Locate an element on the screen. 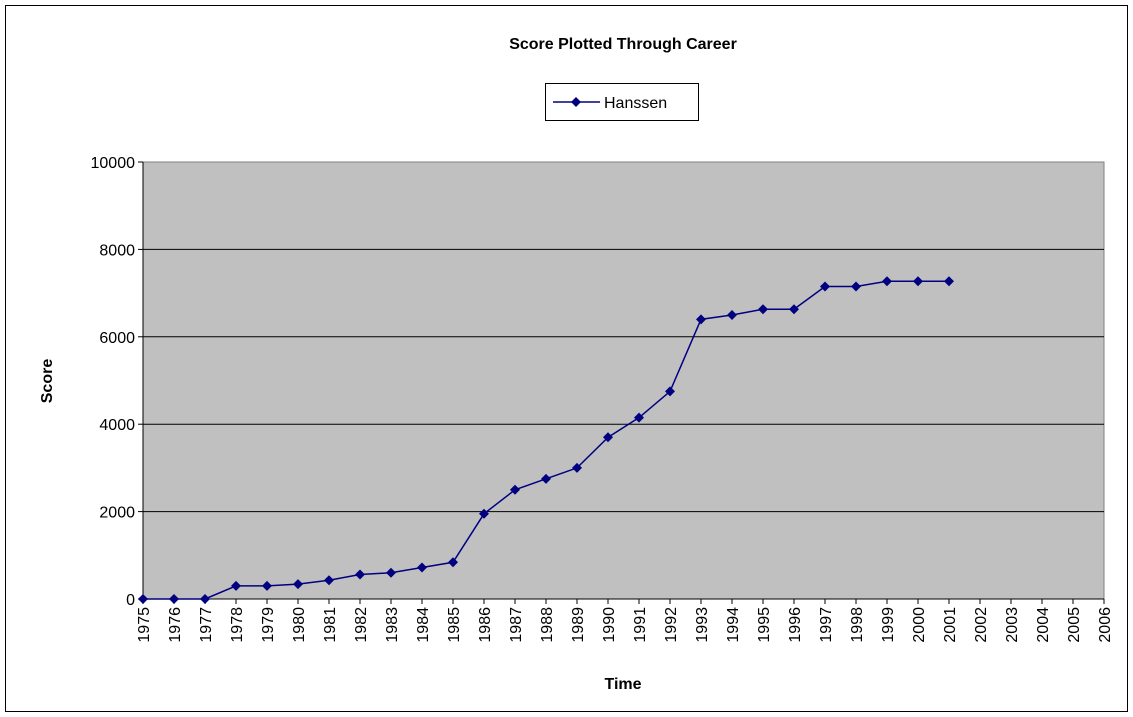 The height and width of the screenshot is (717, 1133). x-tick-label: 1980 is located at coordinates (299, 625).